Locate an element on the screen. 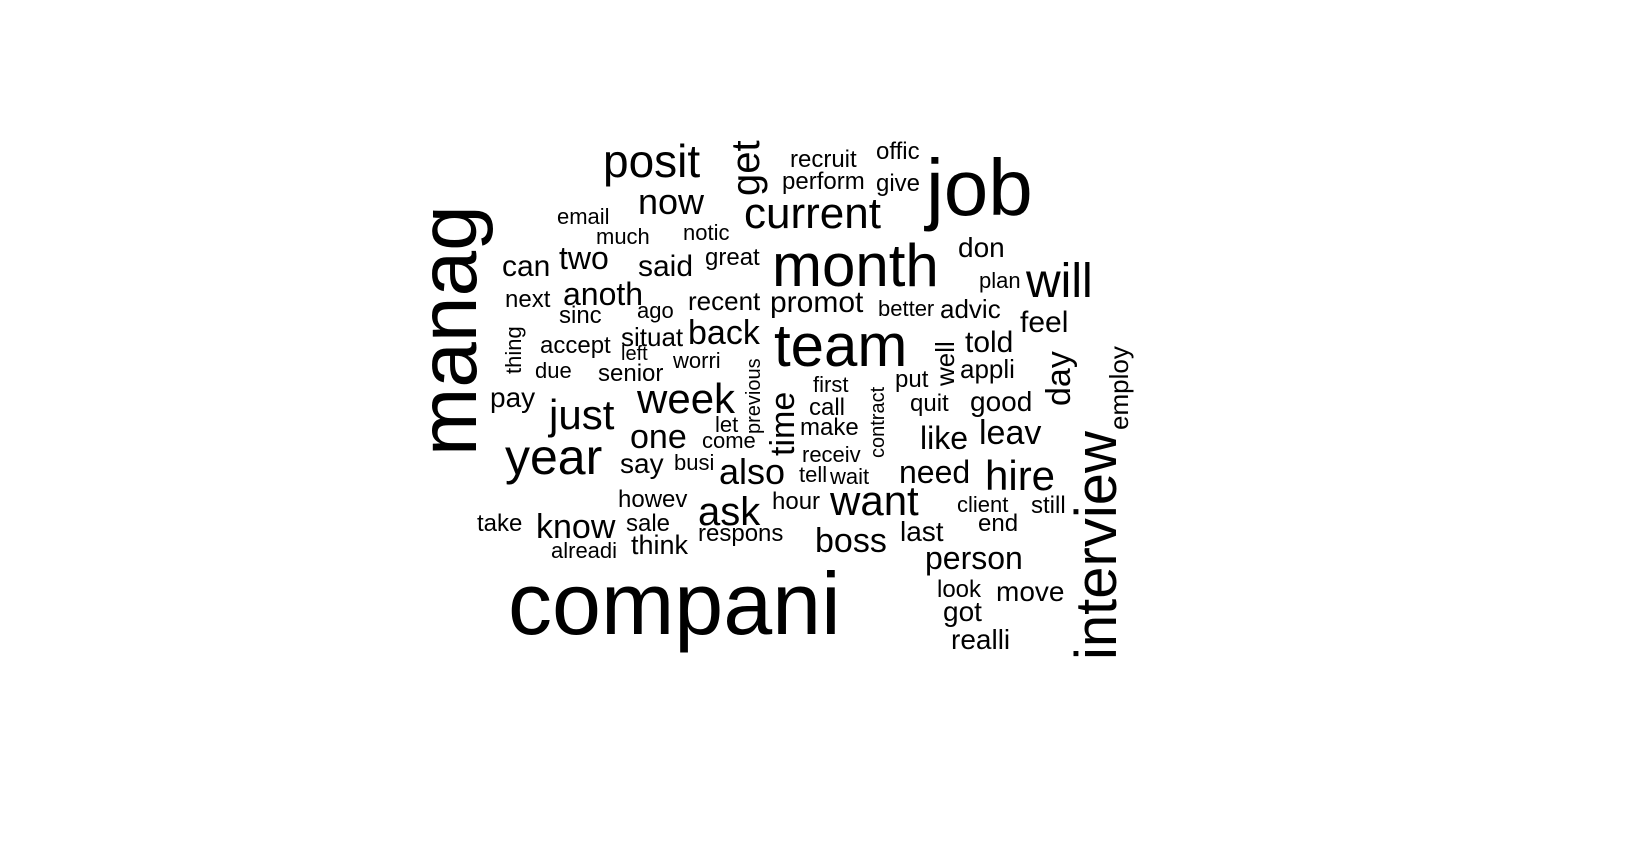 Image resolution: width=1630 pixels, height=862 pixels. word-week: week is located at coordinates (686, 398).